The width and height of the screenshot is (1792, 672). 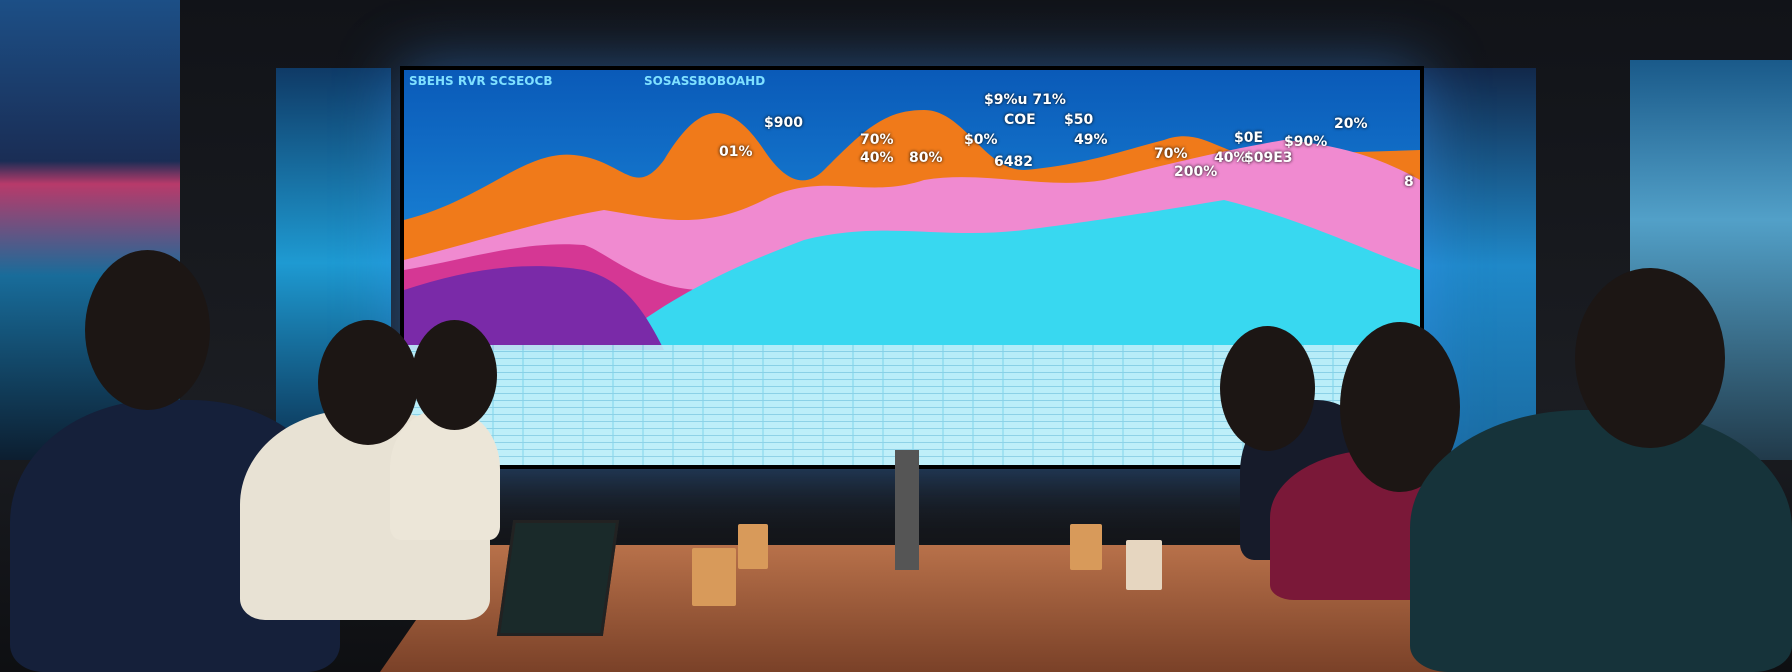 I want to click on chart-label: 200%, so click(x=1196, y=172).